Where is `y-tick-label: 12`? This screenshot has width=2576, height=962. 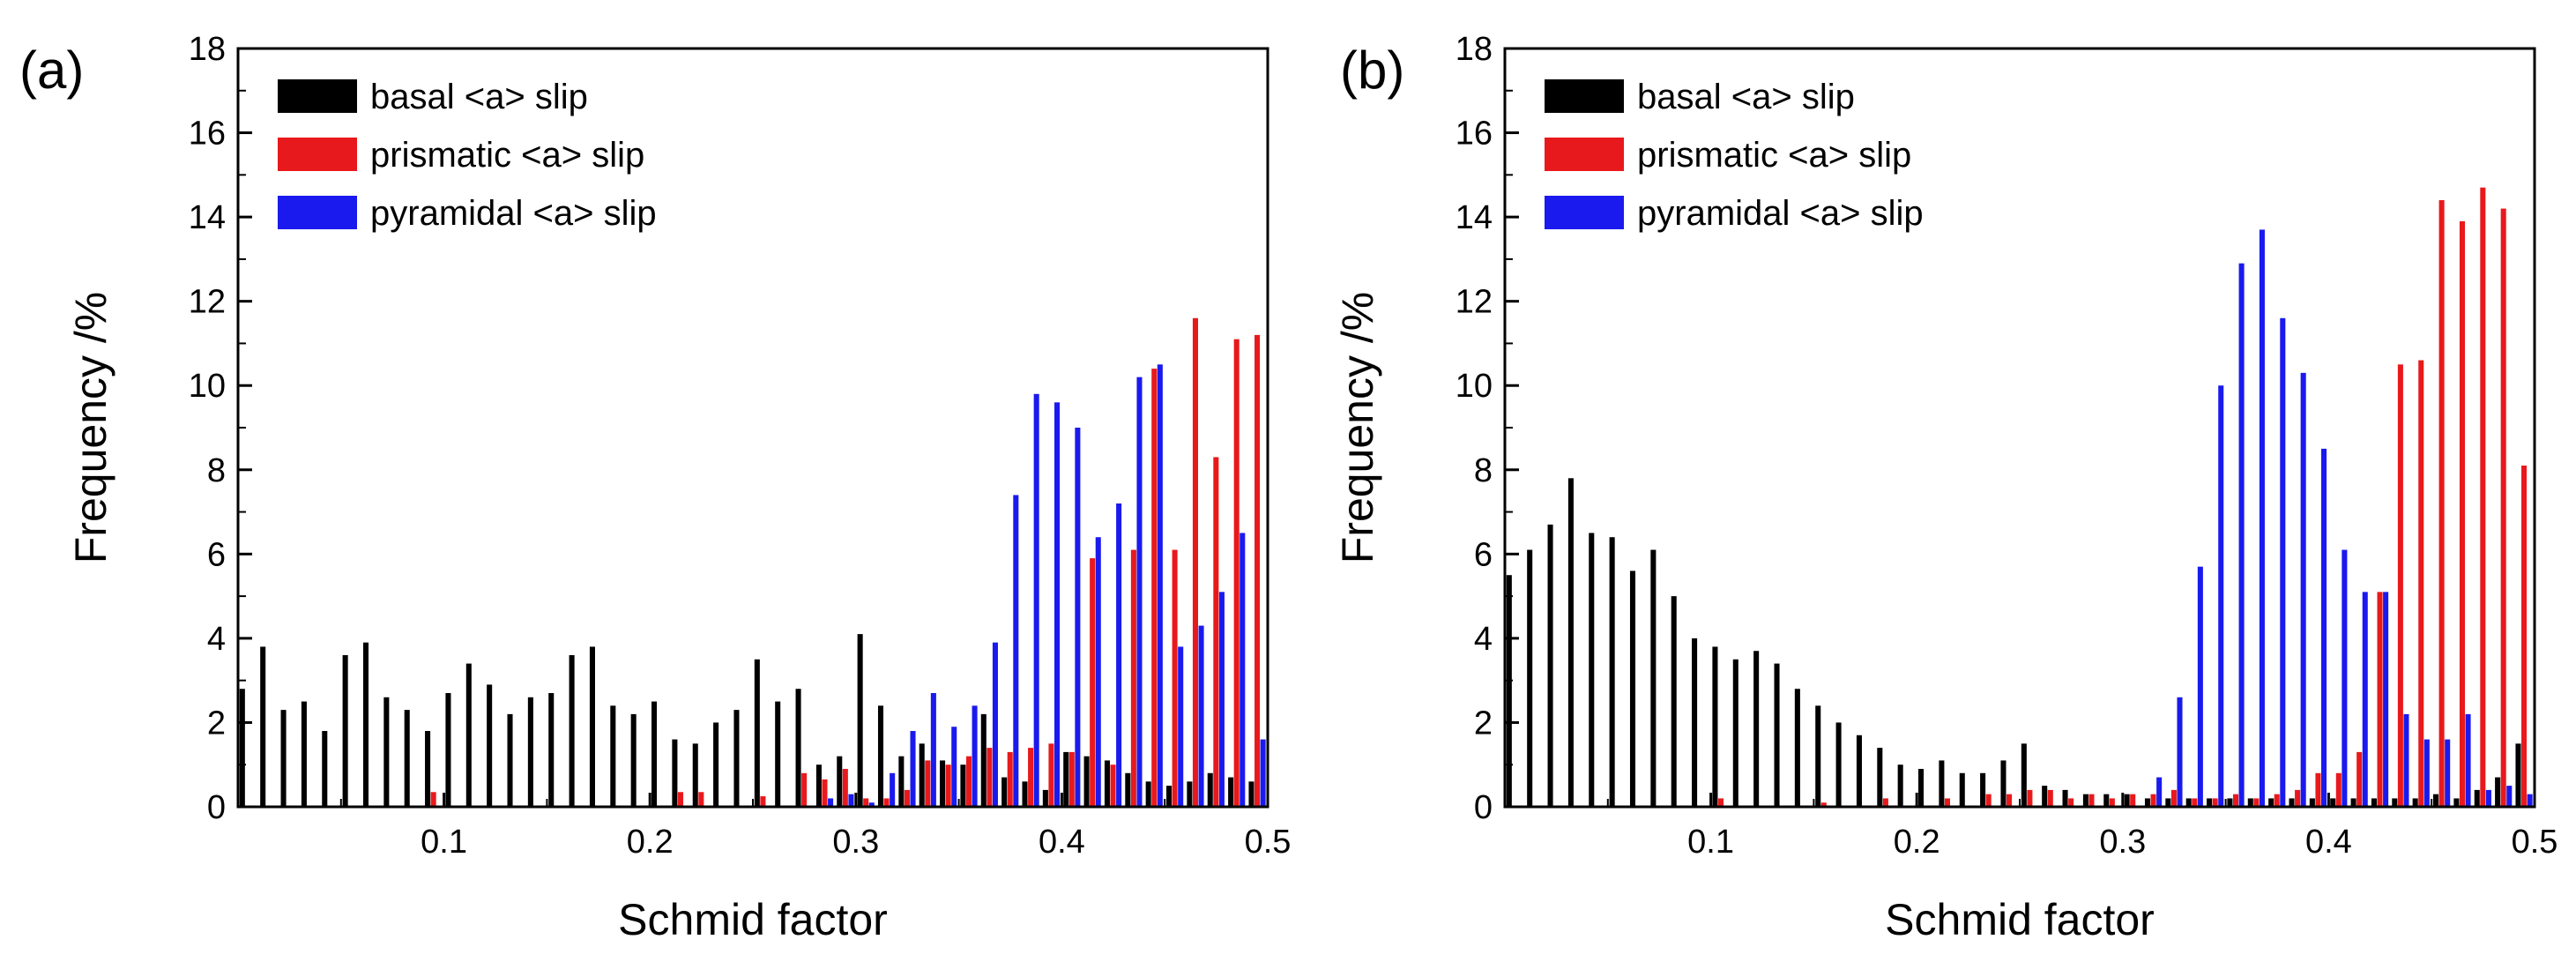 y-tick-label: 12 is located at coordinates (207, 302).